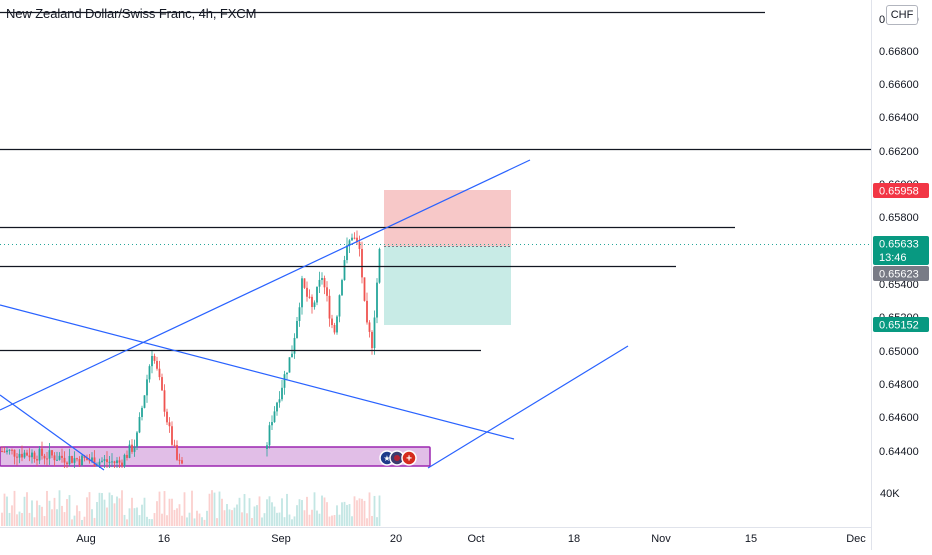 The height and width of the screenshot is (555, 932). I want to click on usd-event-icon-stripe, so click(397, 458).